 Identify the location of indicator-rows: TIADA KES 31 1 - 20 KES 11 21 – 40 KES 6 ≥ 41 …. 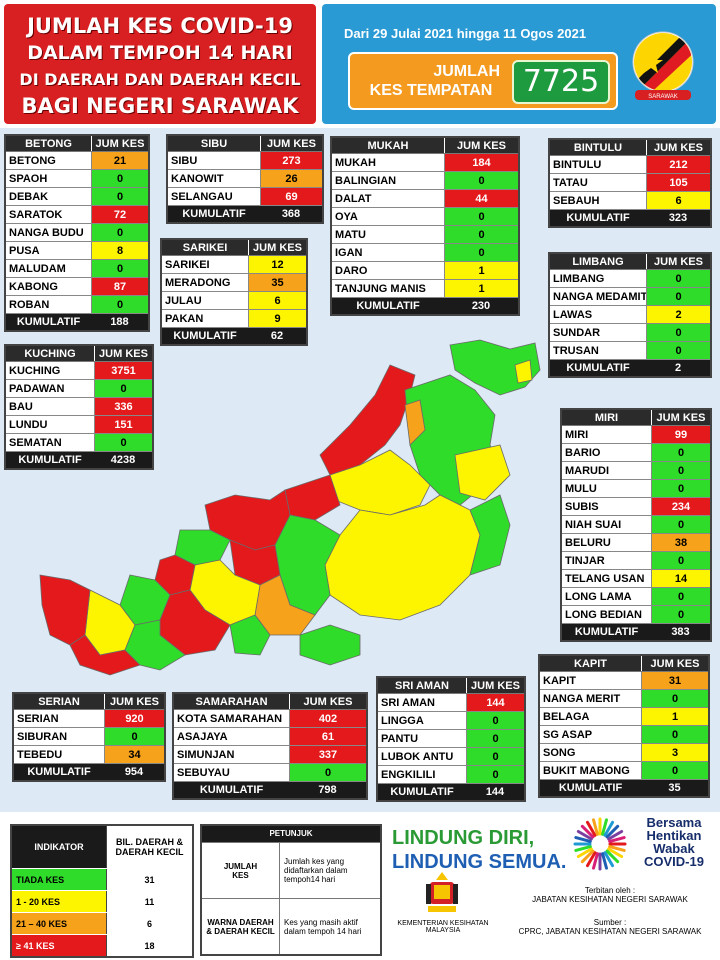
(102, 912).